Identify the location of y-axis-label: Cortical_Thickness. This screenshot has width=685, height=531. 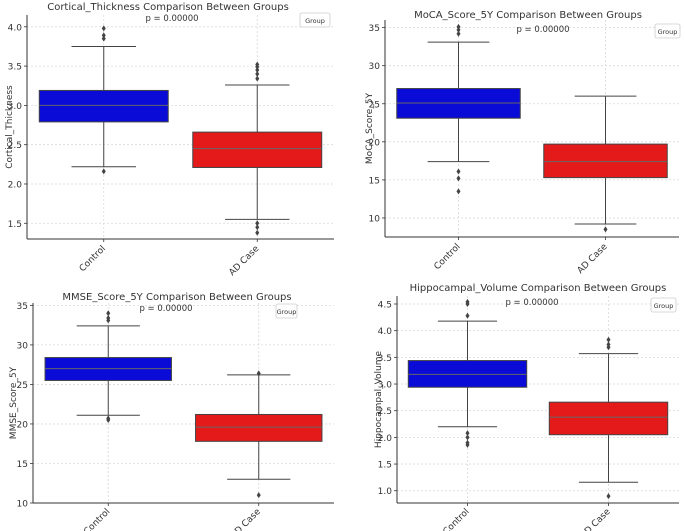
(10, 127).